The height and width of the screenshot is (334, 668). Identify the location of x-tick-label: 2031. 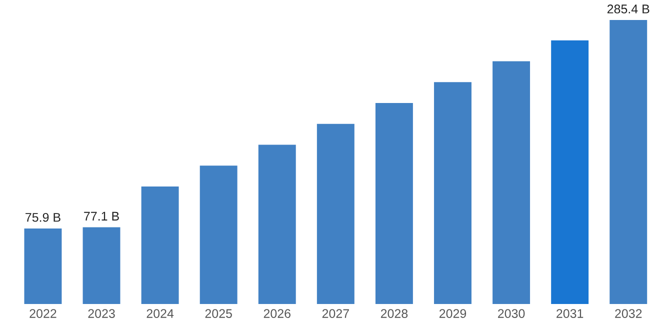
(570, 313).